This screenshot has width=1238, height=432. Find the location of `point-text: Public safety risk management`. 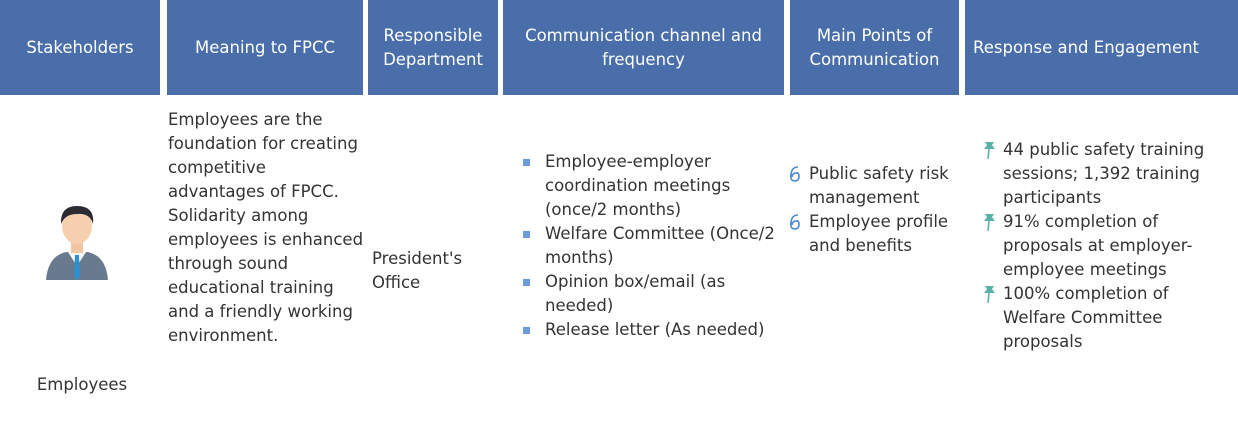

point-text: Public safety risk management is located at coordinates (879, 185).